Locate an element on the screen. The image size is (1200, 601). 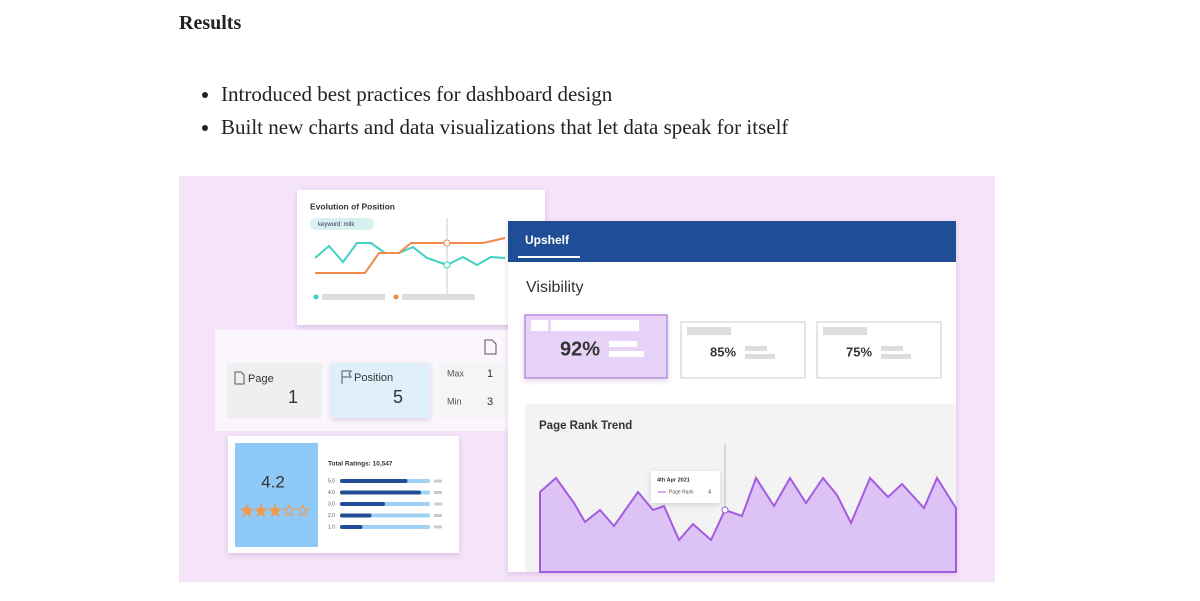
tooltip-series: Page Rank is located at coordinates (681, 492).